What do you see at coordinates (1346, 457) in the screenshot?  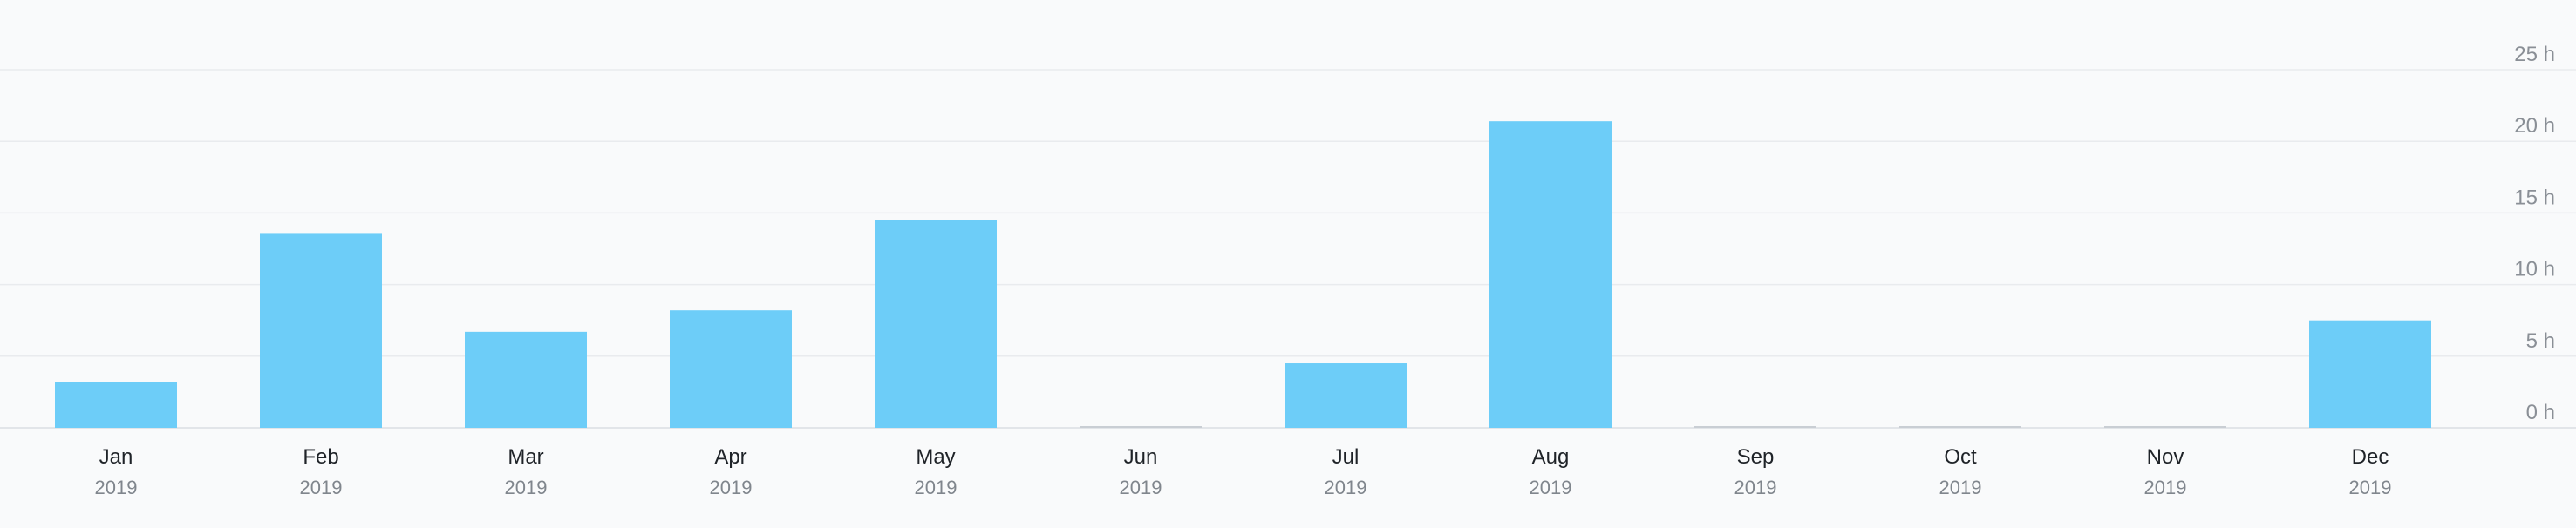 I see `x-tick-label: Jul` at bounding box center [1346, 457].